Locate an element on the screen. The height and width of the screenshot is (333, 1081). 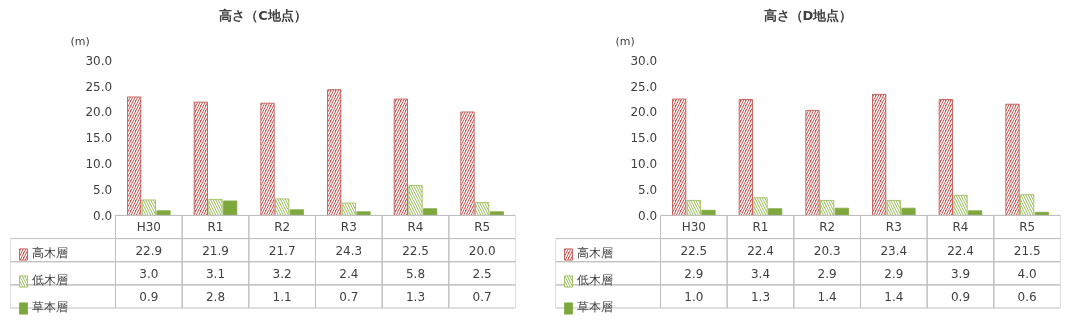
data-label: 3.0 is located at coordinates (149, 273).